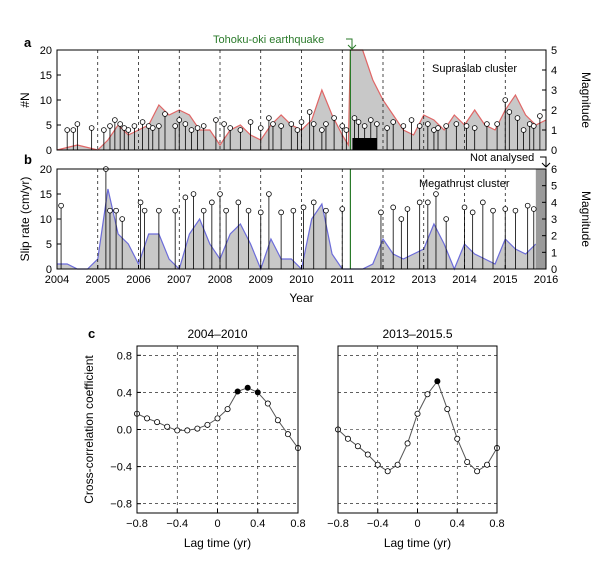 The image size is (600, 579). Describe the element at coordinates (261, 280) in the screenshot. I see `x-tick-label: 2009` at that location.